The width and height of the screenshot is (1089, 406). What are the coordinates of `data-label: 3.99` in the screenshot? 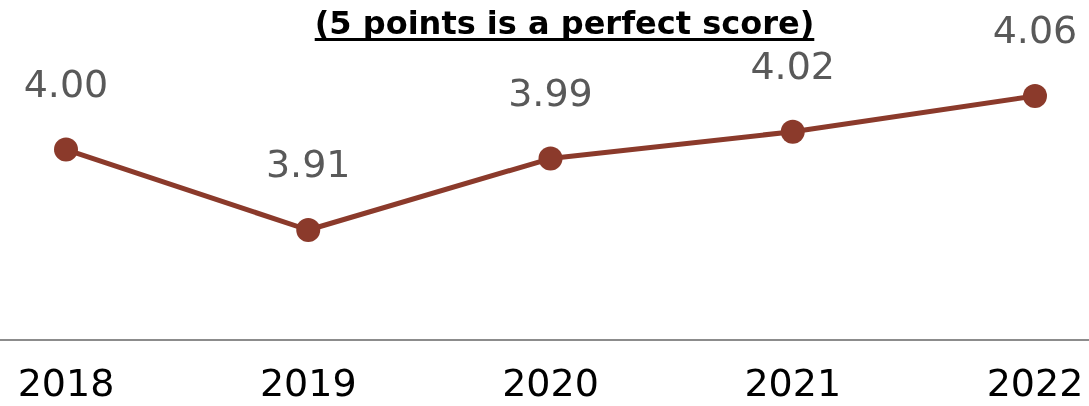 It's located at (550, 92).